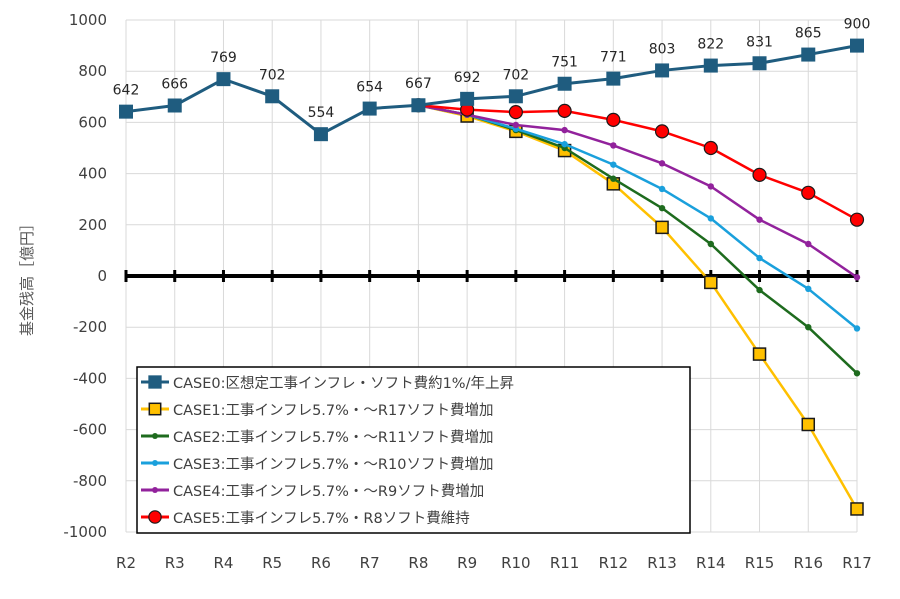  What do you see at coordinates (418, 84) in the screenshot?
I see `data-label: 667` at bounding box center [418, 84].